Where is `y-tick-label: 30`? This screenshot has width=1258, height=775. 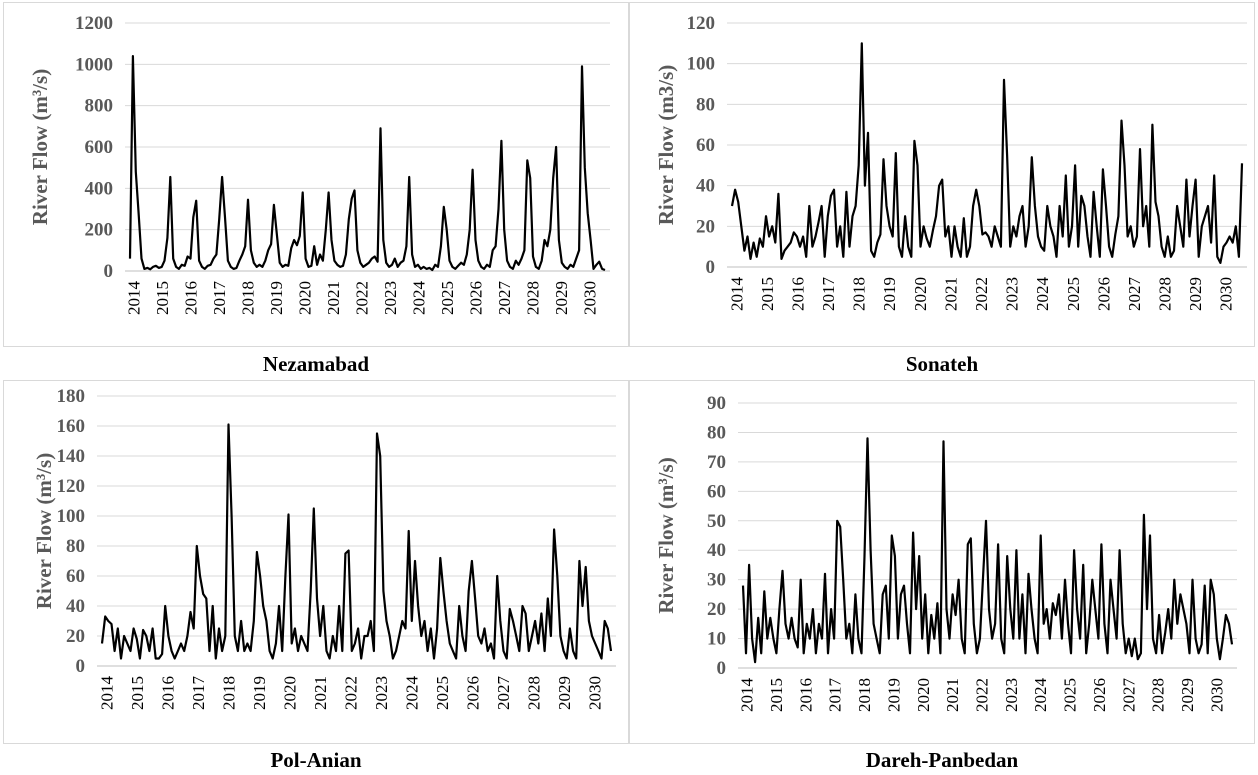 y-tick-label: 30 is located at coordinates (716, 580).